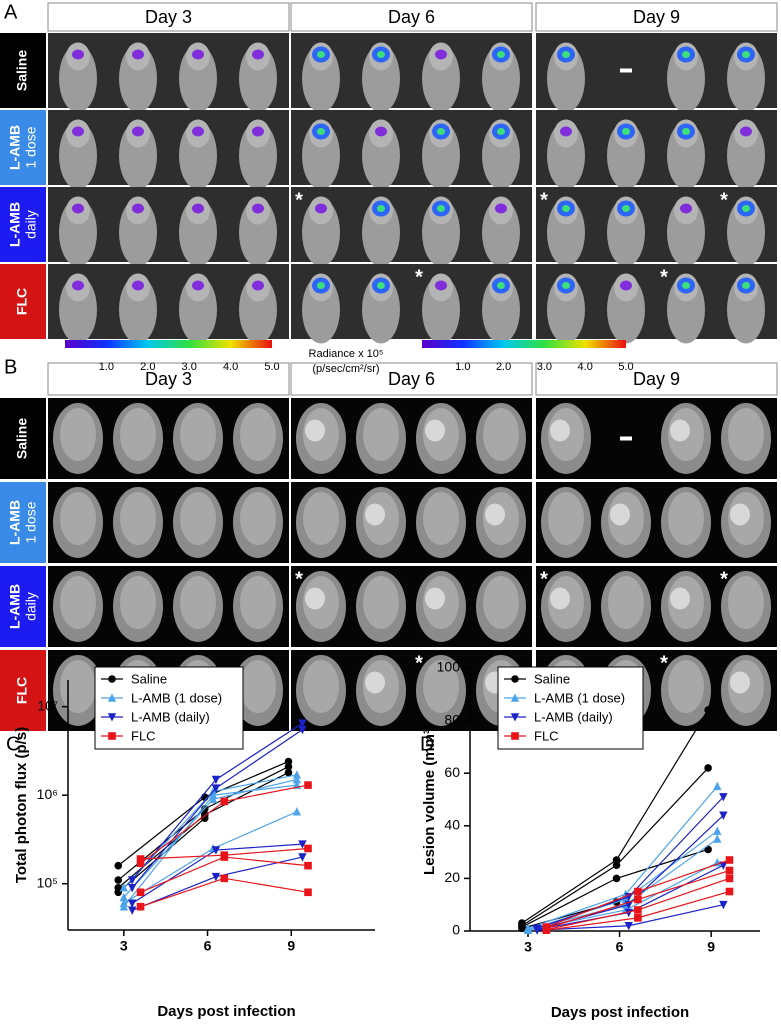 The width and height of the screenshot is (781, 1032). I want to click on legend-label: L-AMB (daily), so click(170, 716).